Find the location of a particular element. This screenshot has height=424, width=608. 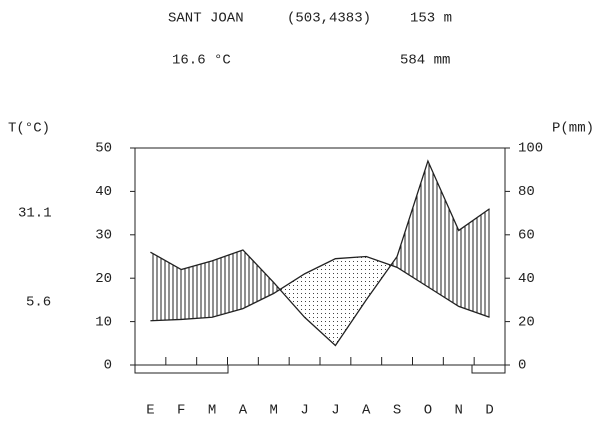

y2-tick-label: 100 is located at coordinates (530, 149).